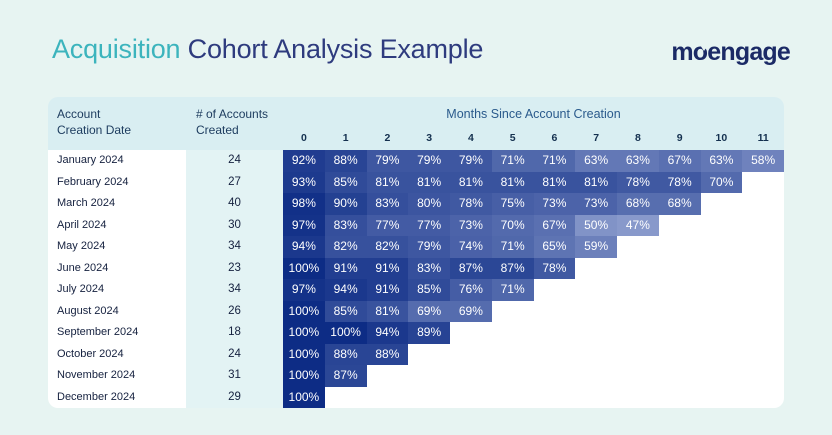 This screenshot has width=832, height=435. I want to click on cohort-date: March 2024, so click(86, 203).